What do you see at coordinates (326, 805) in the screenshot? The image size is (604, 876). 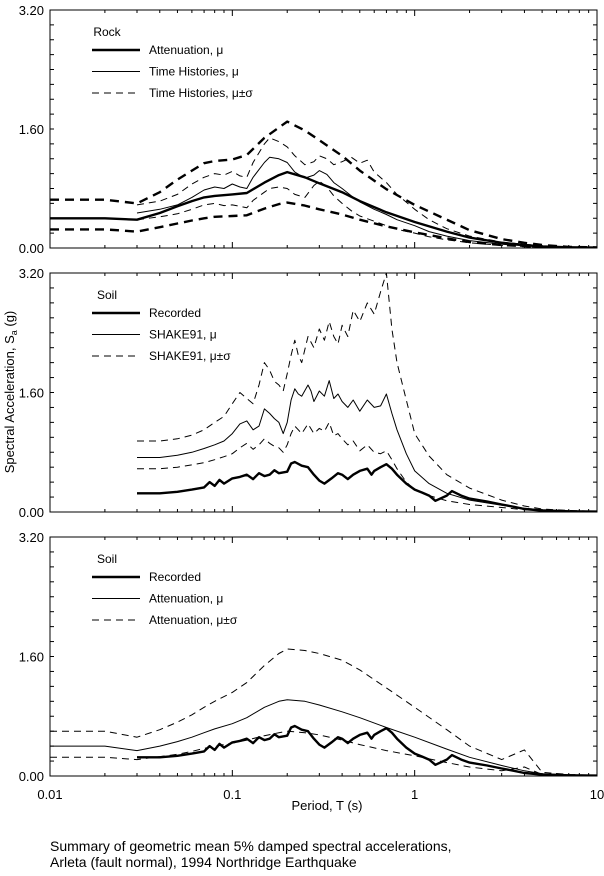 I see `x-axis-label: Period, T (s)` at bounding box center [326, 805].